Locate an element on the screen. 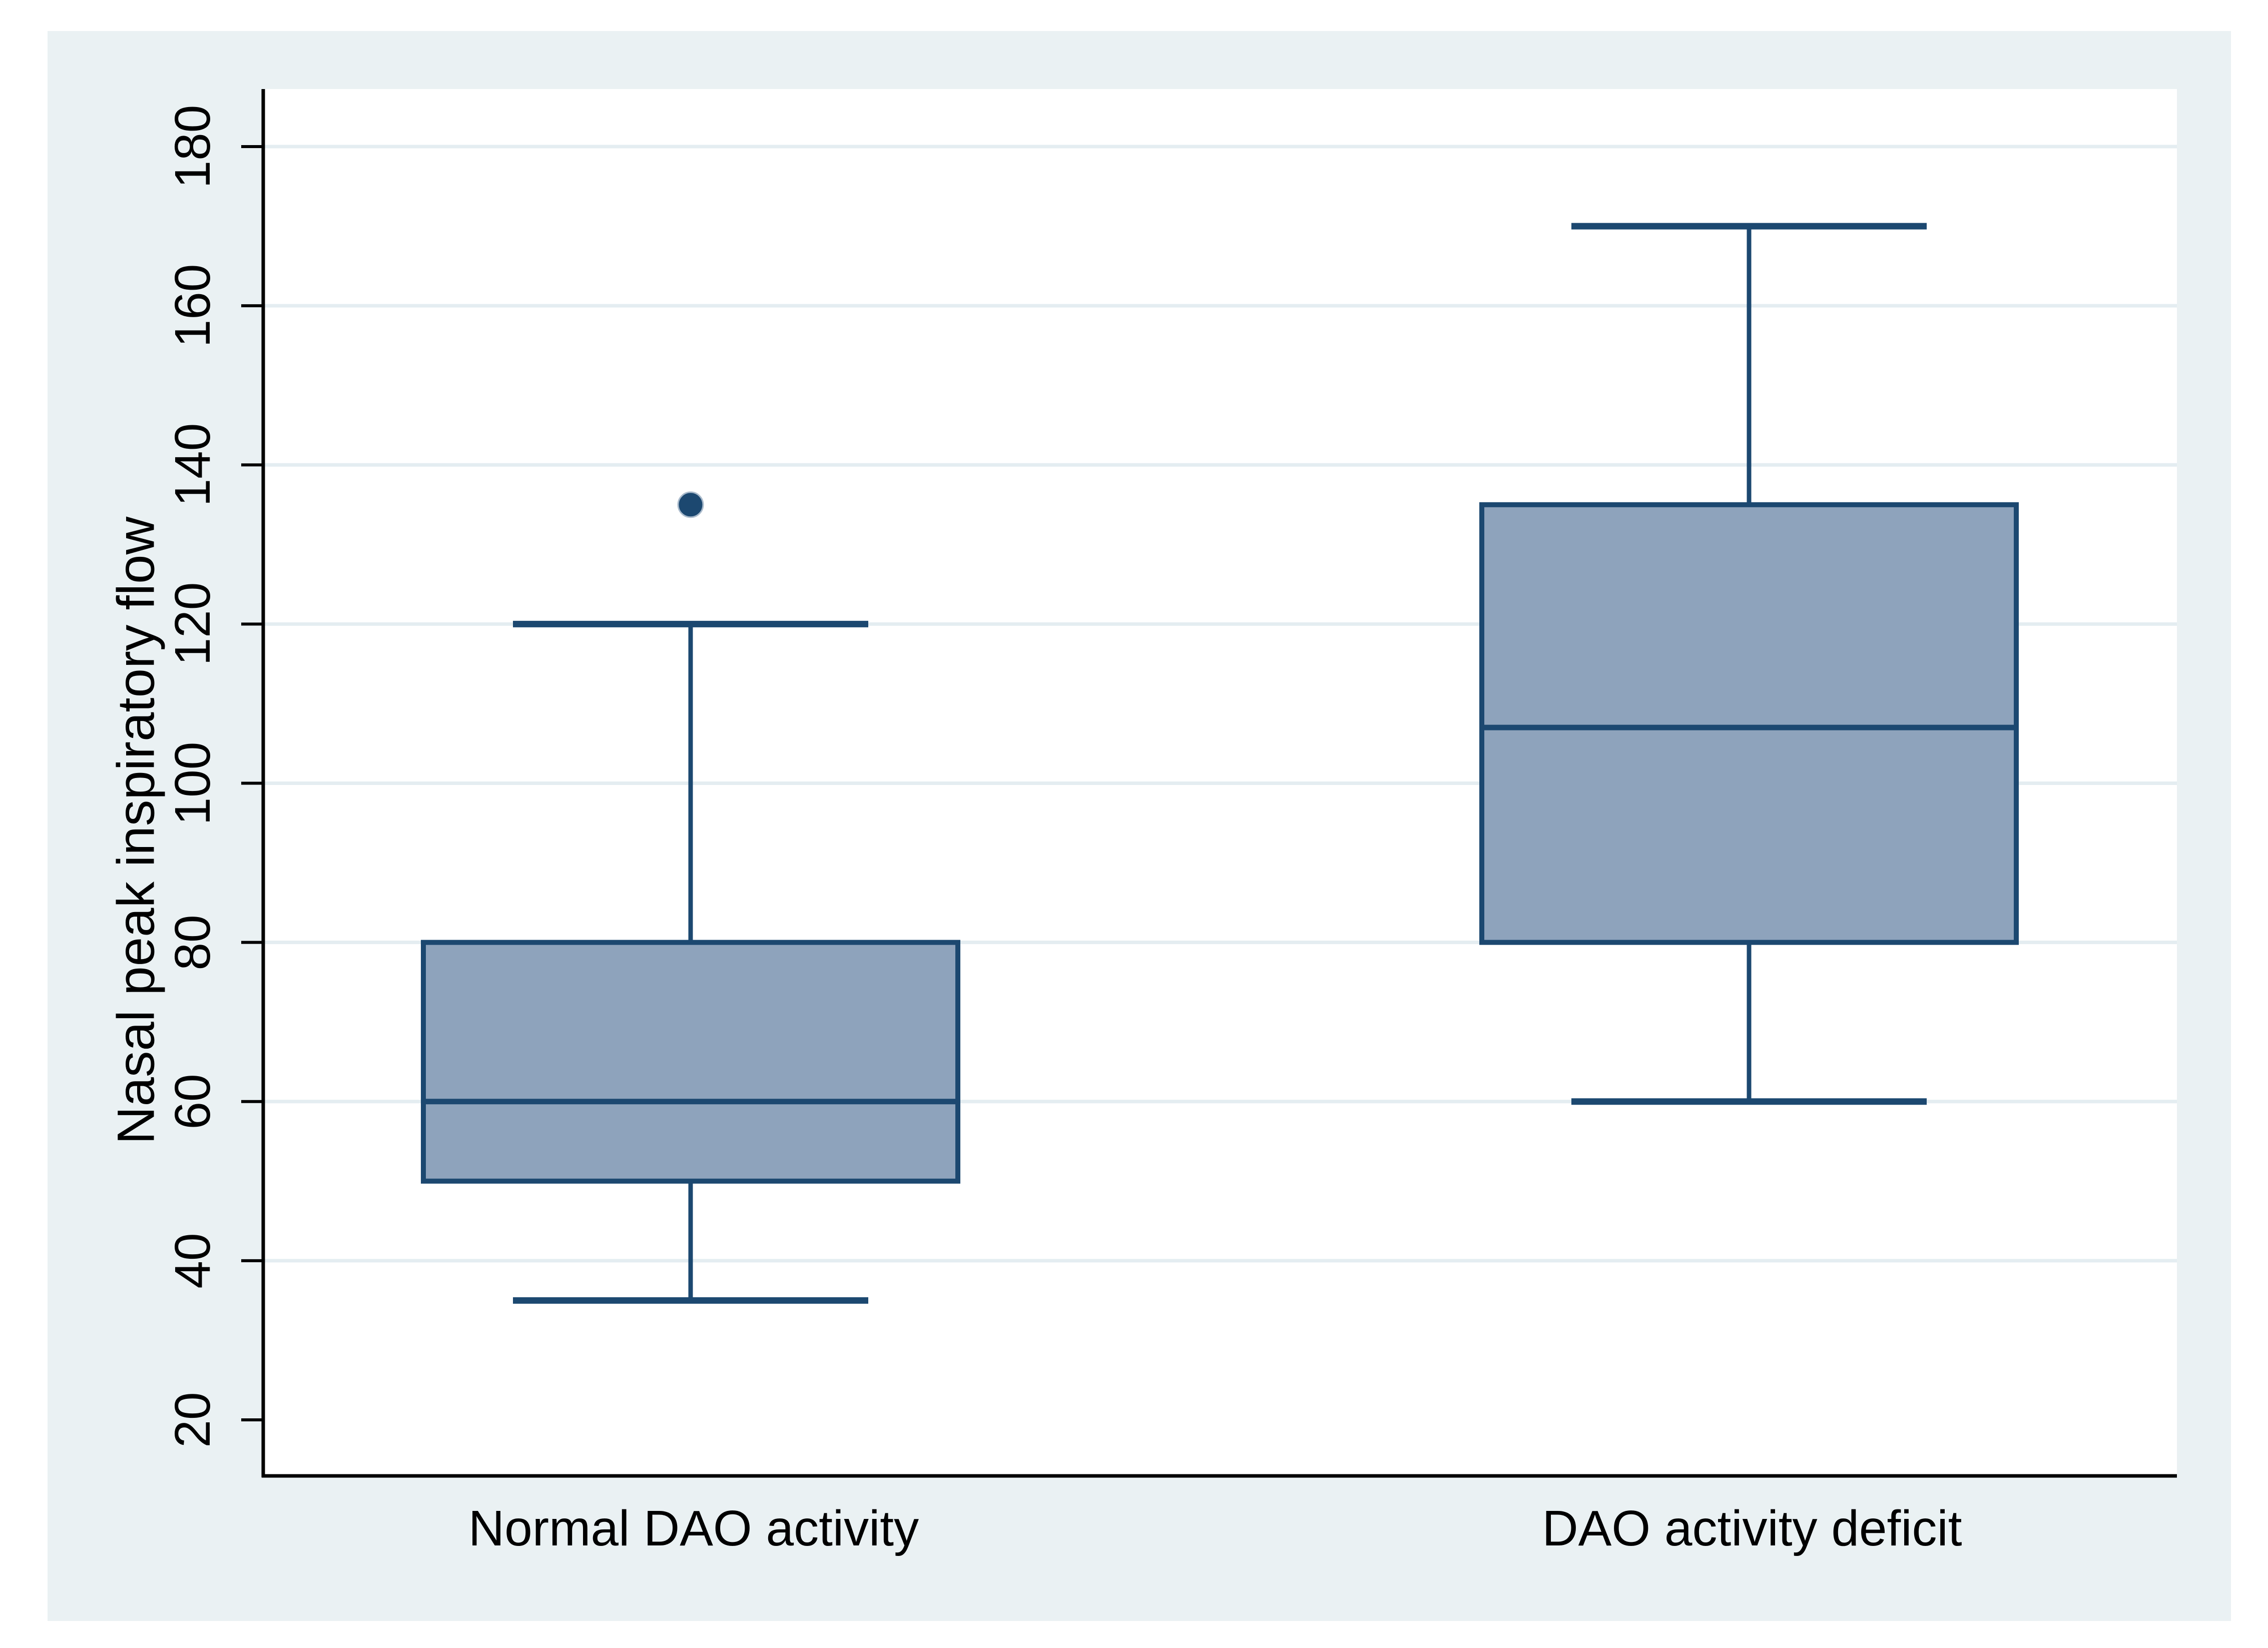  y-tick-label-80: 80 is located at coordinates (193, 943).